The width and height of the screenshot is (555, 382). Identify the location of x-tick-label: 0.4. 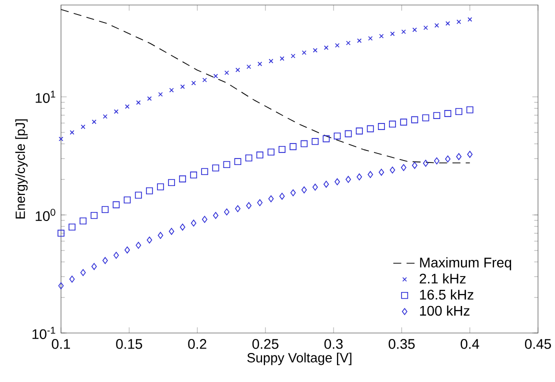
(470, 344).